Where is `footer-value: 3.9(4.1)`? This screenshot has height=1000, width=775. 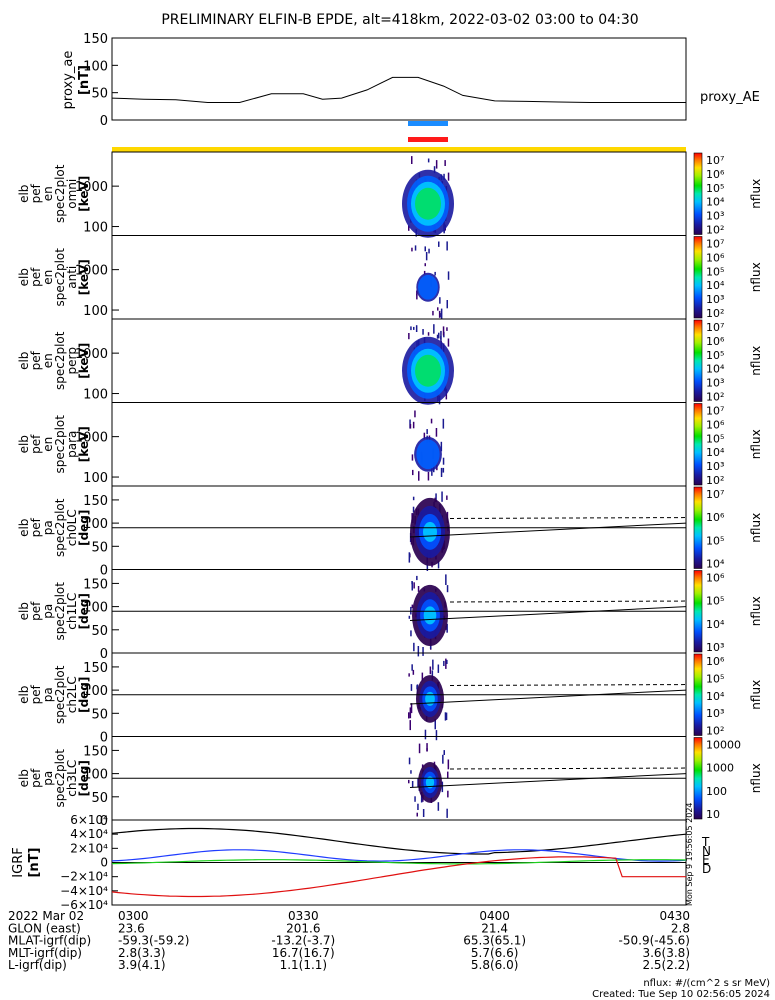 footer-value: 3.9(4.1) is located at coordinates (142, 965).